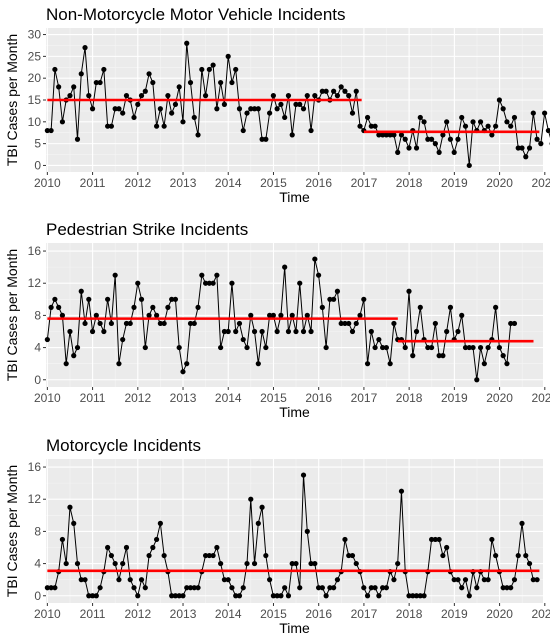  What do you see at coordinates (454, 183) in the screenshot?
I see `x-tick-label: 2019` at bounding box center [454, 183].